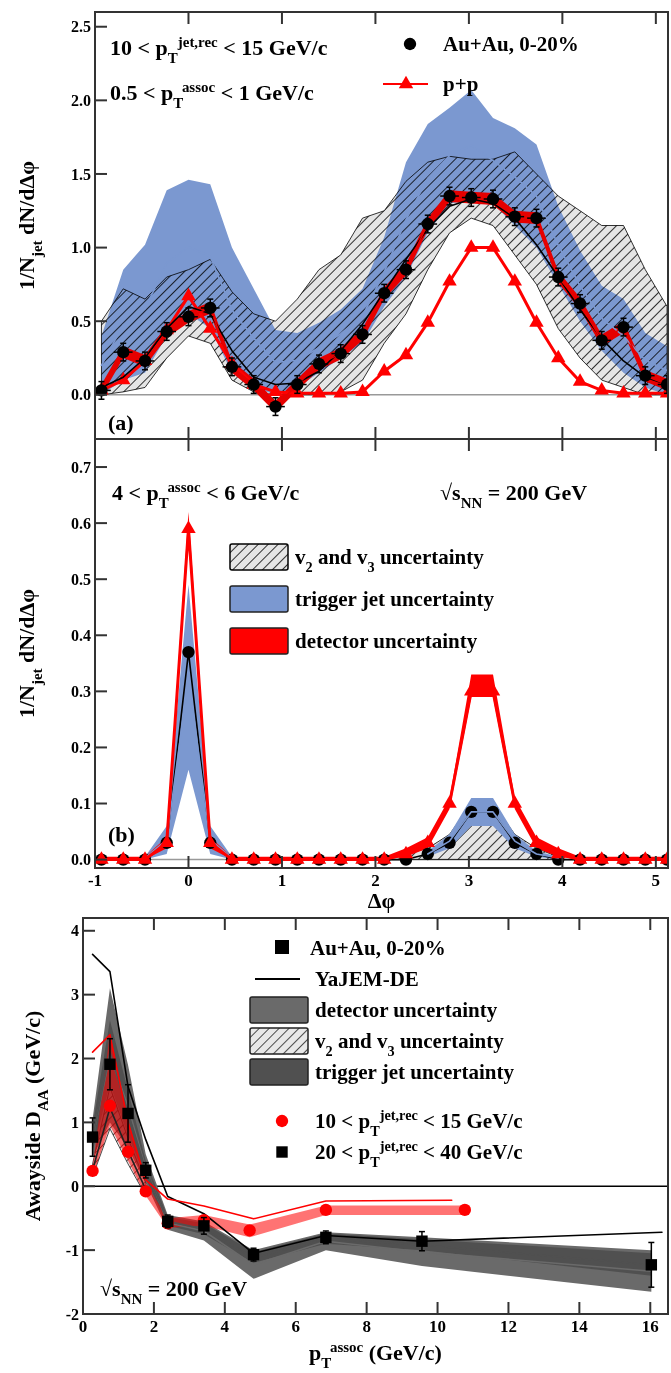 The width and height of the screenshot is (671, 1373). I want to click on x-tick-label: 14, so click(579, 1326).